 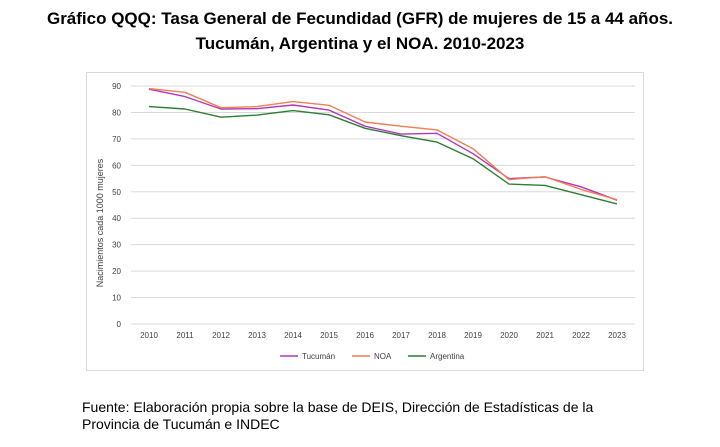 I want to click on y-tick-label: 30, so click(x=116, y=245).